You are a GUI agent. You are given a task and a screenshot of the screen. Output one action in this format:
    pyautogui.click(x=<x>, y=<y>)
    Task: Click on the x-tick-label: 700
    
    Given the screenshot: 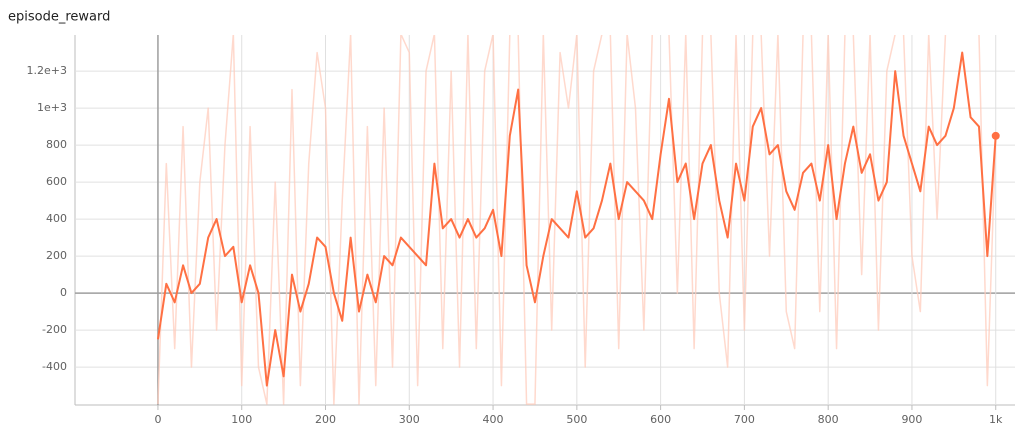 What is the action you would take?
    pyautogui.click(x=744, y=419)
    